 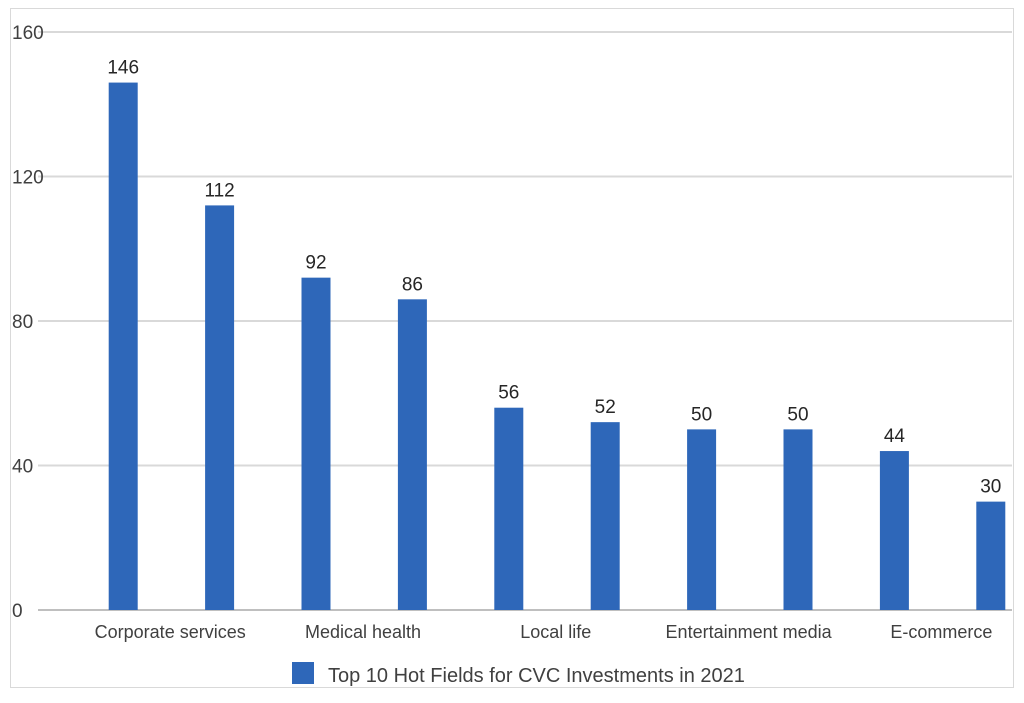 I want to click on data-label: 52, so click(x=605, y=407).